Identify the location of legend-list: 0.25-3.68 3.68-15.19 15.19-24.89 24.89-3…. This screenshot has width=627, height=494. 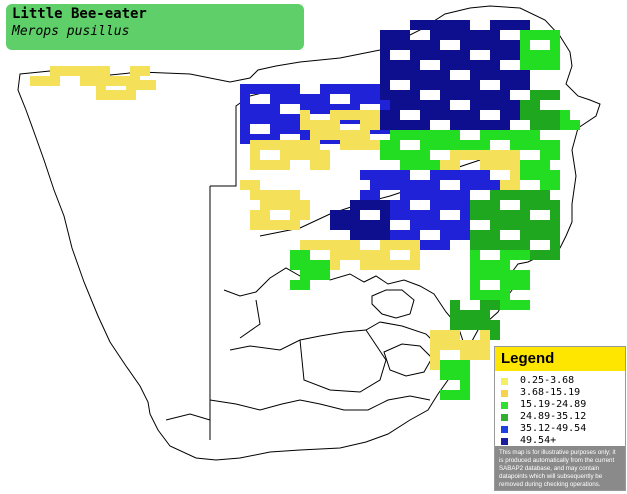
(560, 411).